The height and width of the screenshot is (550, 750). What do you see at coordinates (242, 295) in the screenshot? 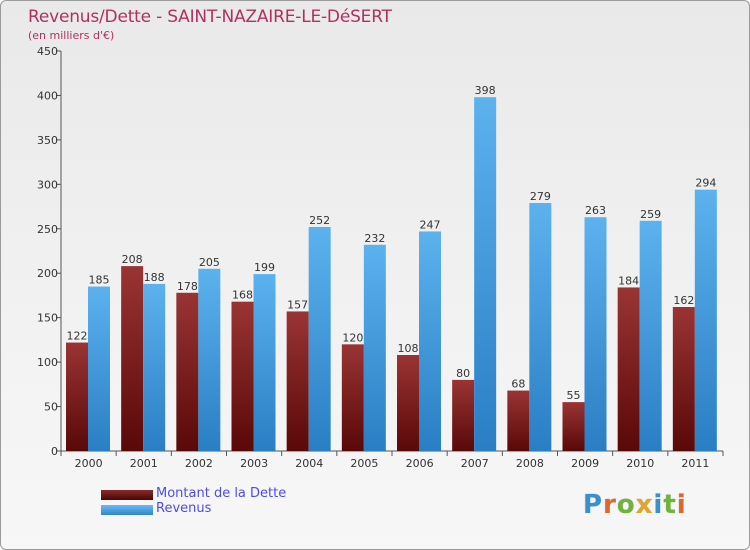
I see `bar-label-dette: 168` at bounding box center [242, 295].